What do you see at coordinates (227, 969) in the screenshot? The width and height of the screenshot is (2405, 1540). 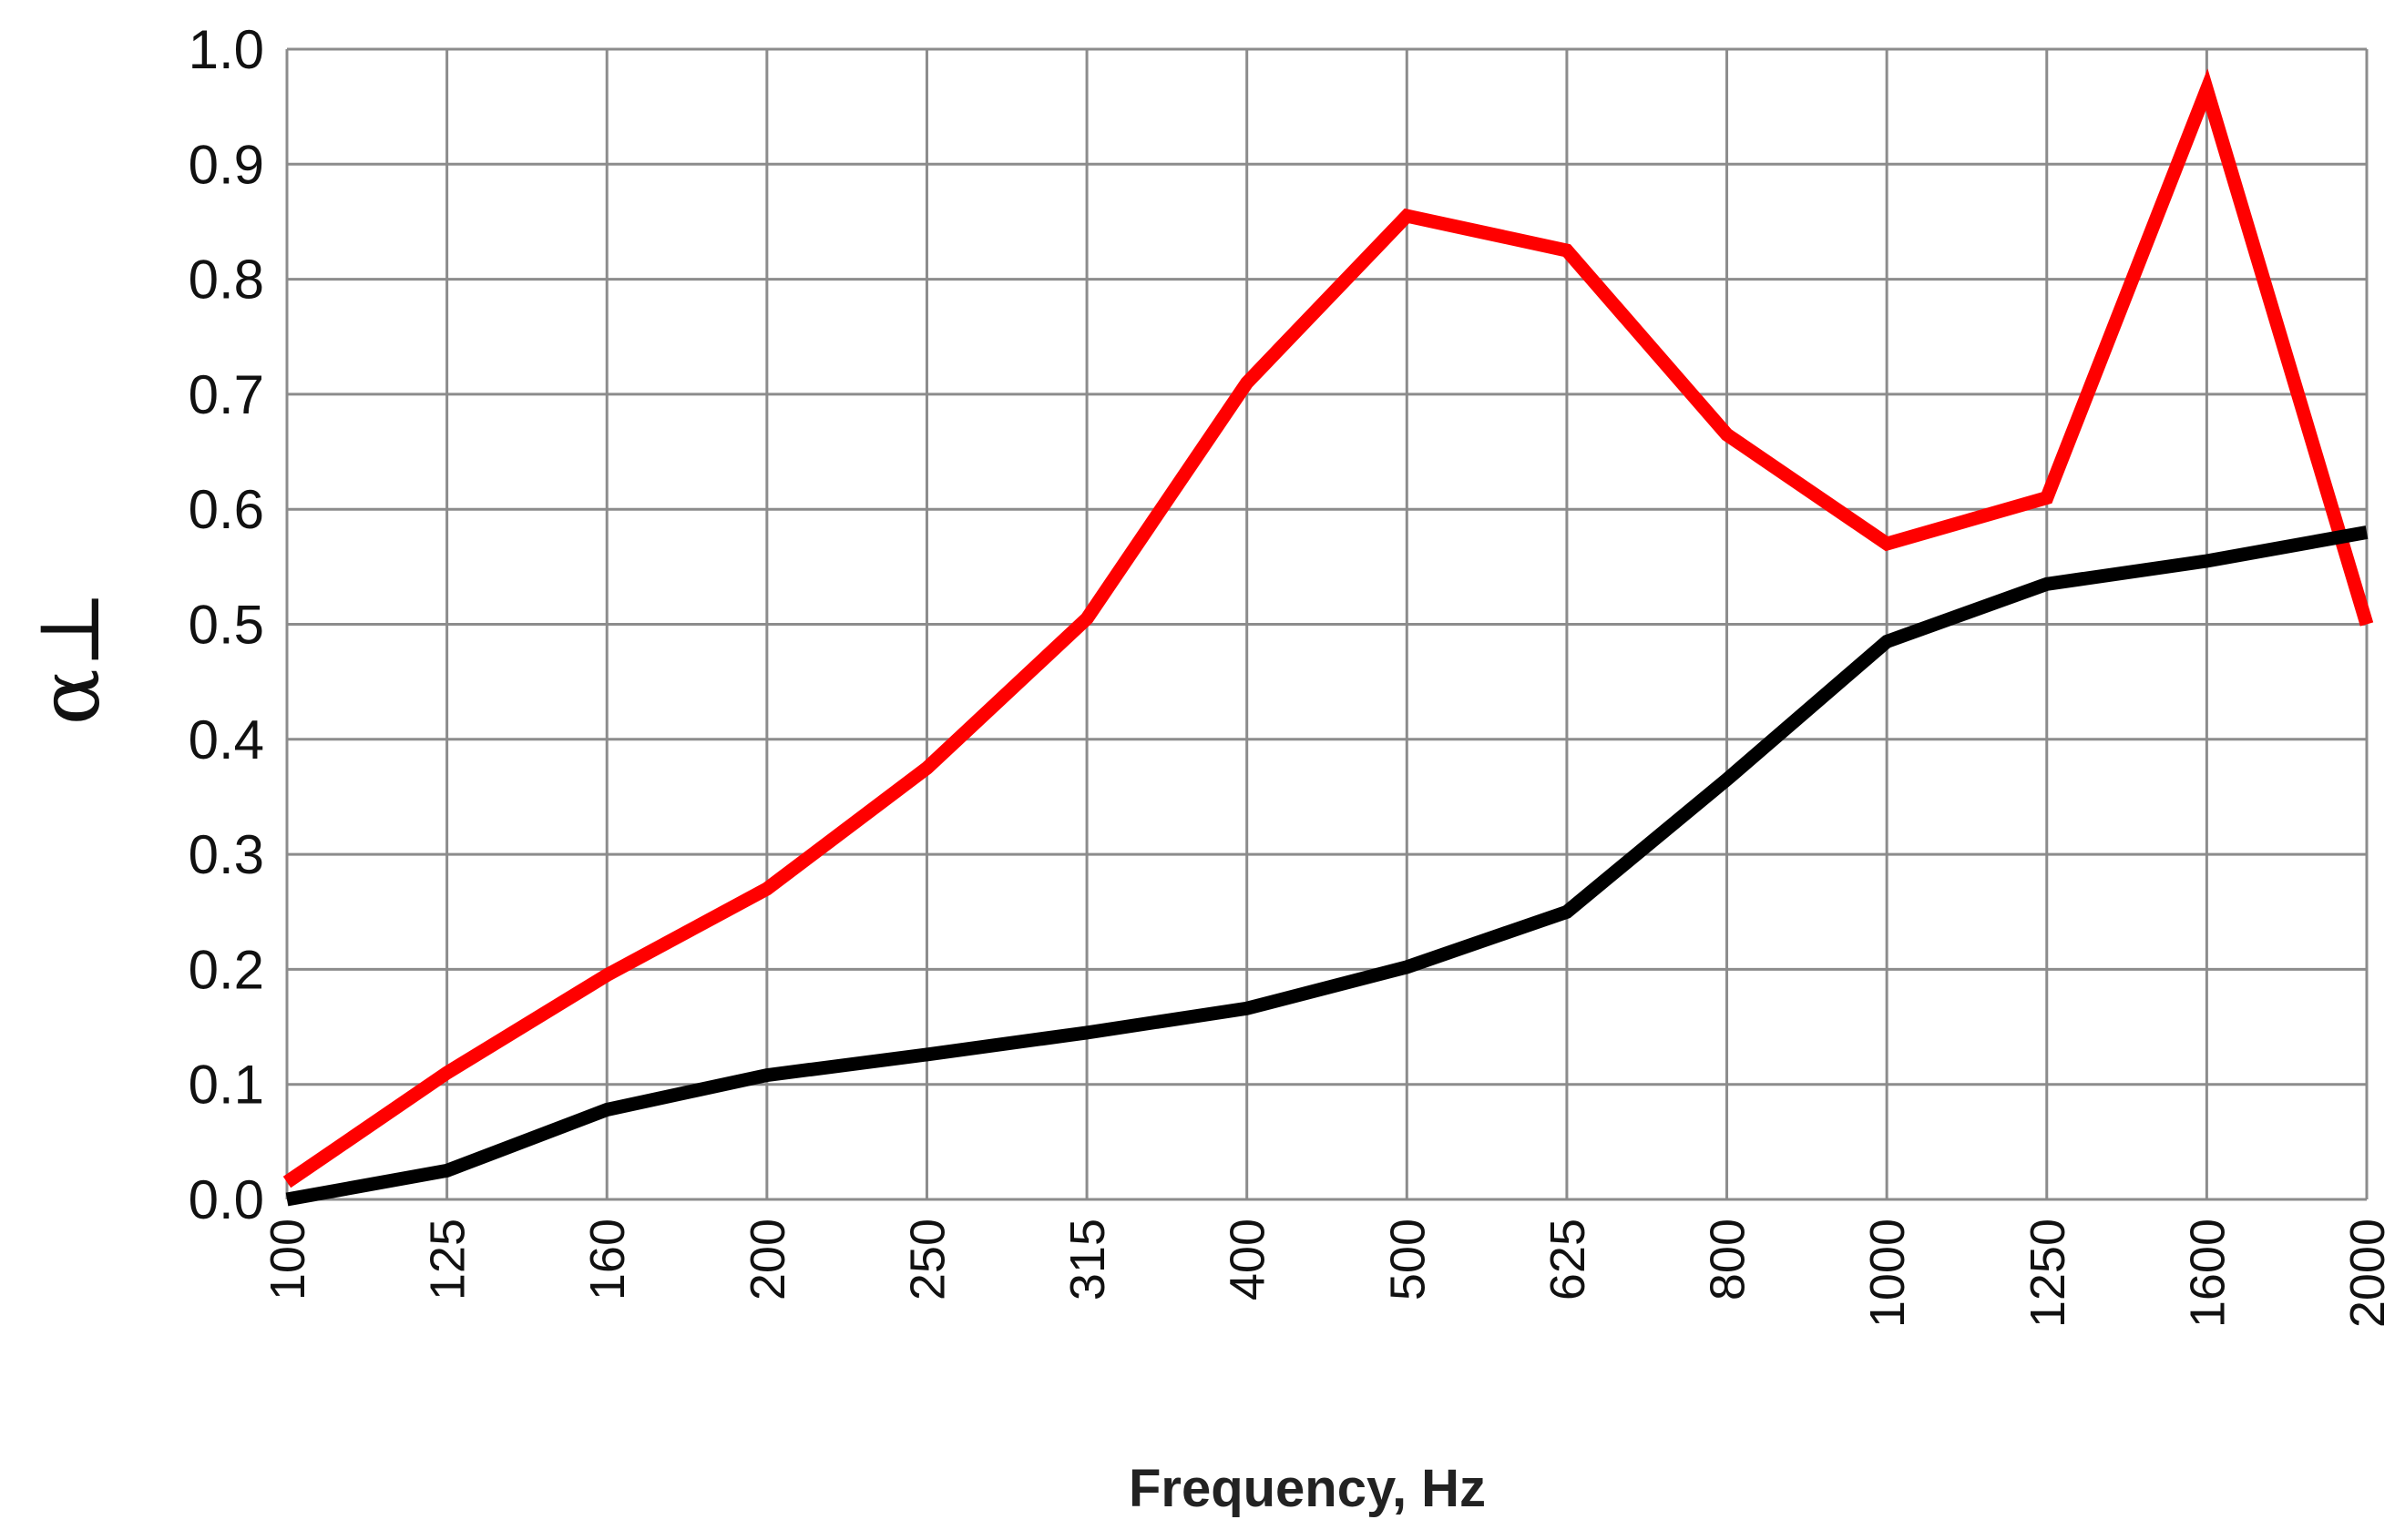 I see `y-tick-label: 0.2` at bounding box center [227, 969].